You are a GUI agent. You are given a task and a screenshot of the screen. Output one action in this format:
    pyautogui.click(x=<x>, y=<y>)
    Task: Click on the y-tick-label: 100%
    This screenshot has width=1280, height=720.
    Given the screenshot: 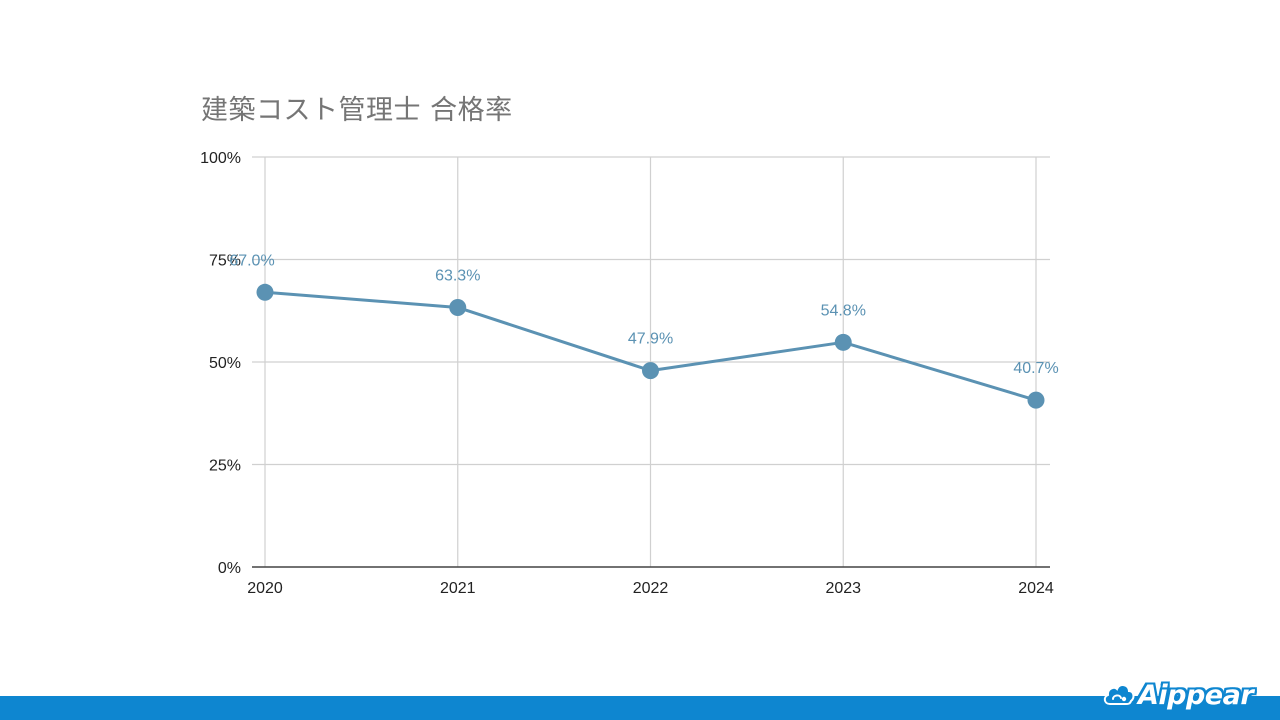 What is the action you would take?
    pyautogui.click(x=220, y=158)
    